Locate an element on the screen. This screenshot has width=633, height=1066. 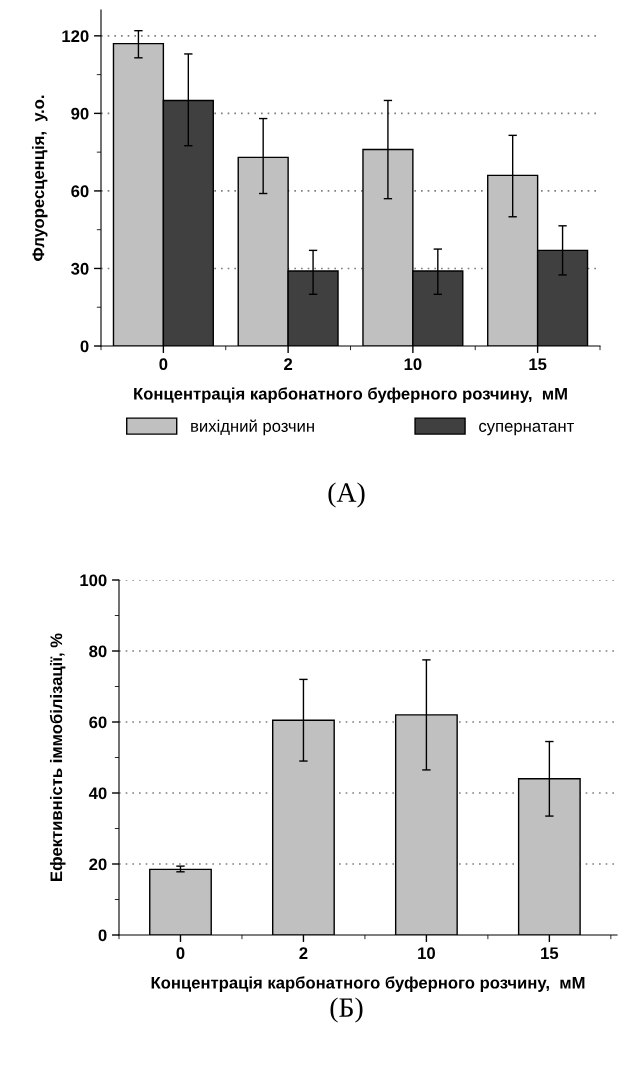
y-tick-label: 20 is located at coordinates (98, 864).